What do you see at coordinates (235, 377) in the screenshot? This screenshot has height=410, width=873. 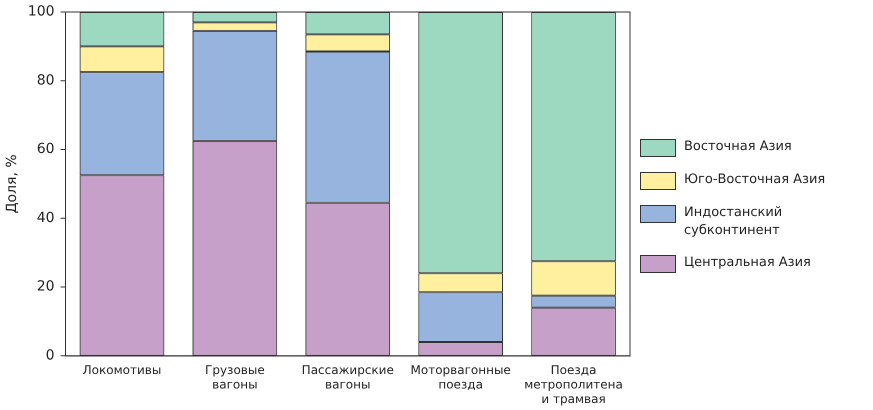 I see `x-tick-label: Грузовые вагоны` at bounding box center [235, 377].